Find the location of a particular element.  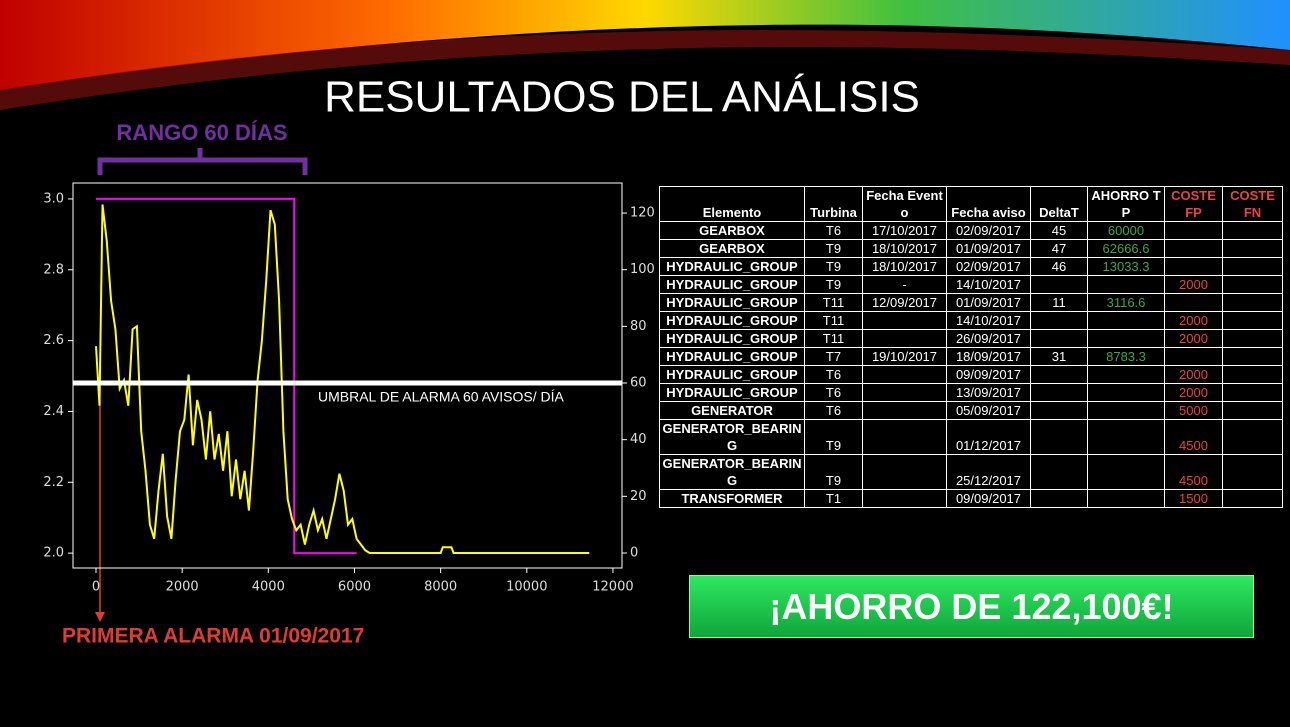

table-cell: 14/10/2017 is located at coordinates (988, 284).